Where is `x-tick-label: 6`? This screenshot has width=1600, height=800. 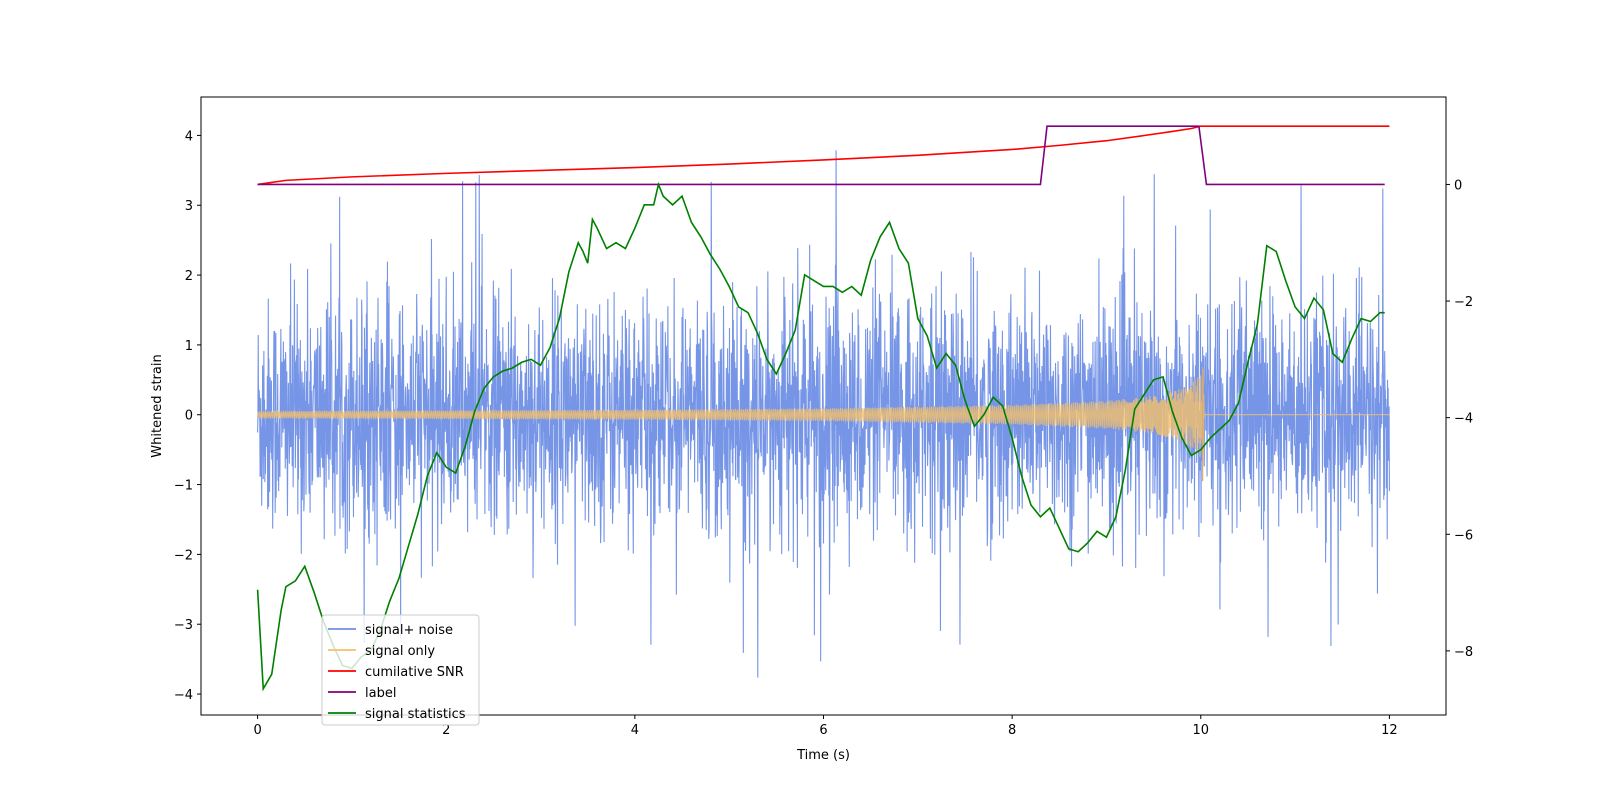
x-tick-label: 6 is located at coordinates (823, 730).